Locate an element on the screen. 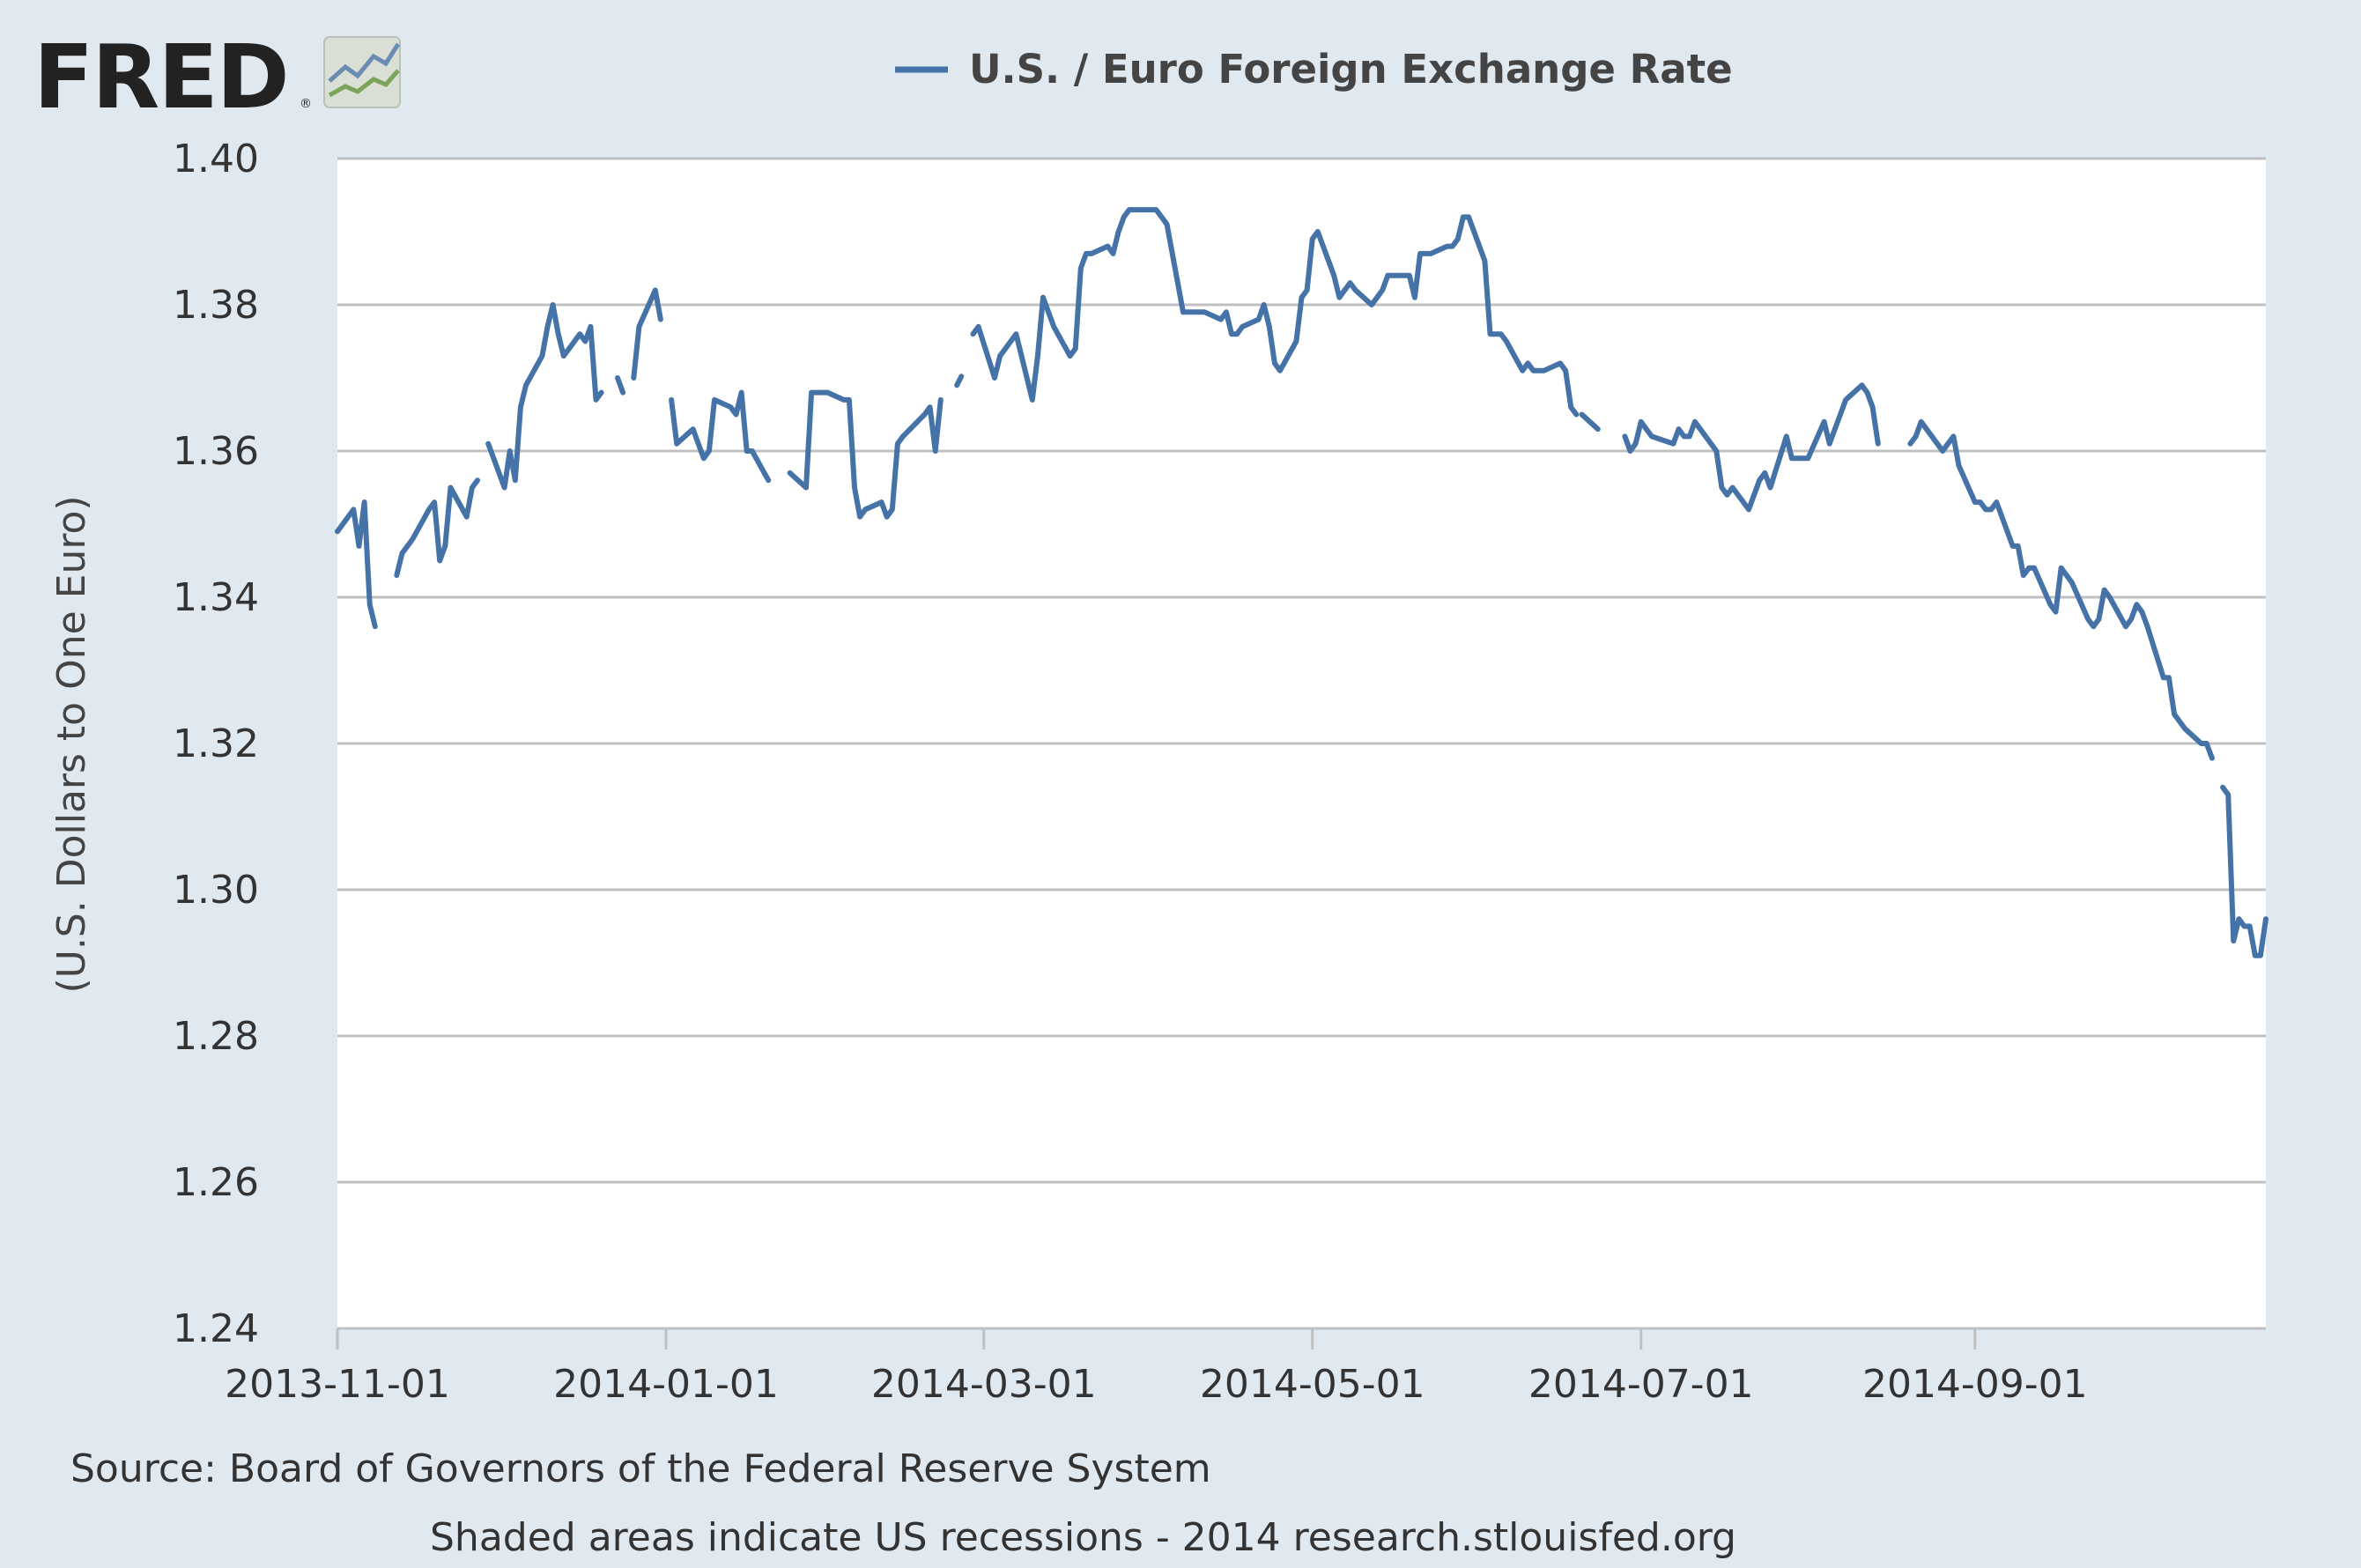 The width and height of the screenshot is (2361, 1568). logo-text: FRED is located at coordinates (160, 77).